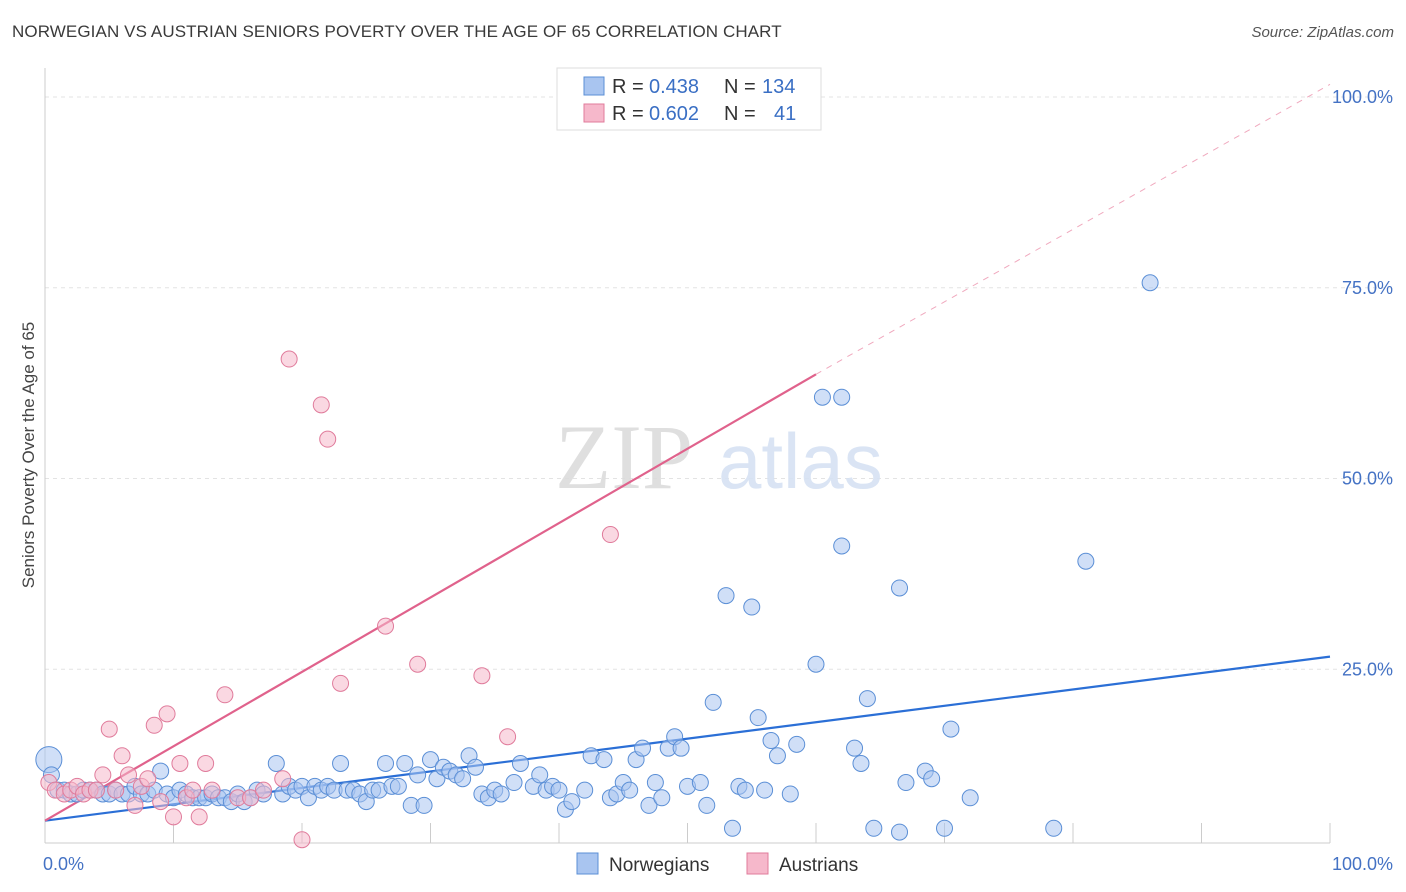 The image size is (1406, 892). What do you see at coordinates (594, 113) in the screenshot?
I see `legend-swatch-austrians` at bounding box center [594, 113].